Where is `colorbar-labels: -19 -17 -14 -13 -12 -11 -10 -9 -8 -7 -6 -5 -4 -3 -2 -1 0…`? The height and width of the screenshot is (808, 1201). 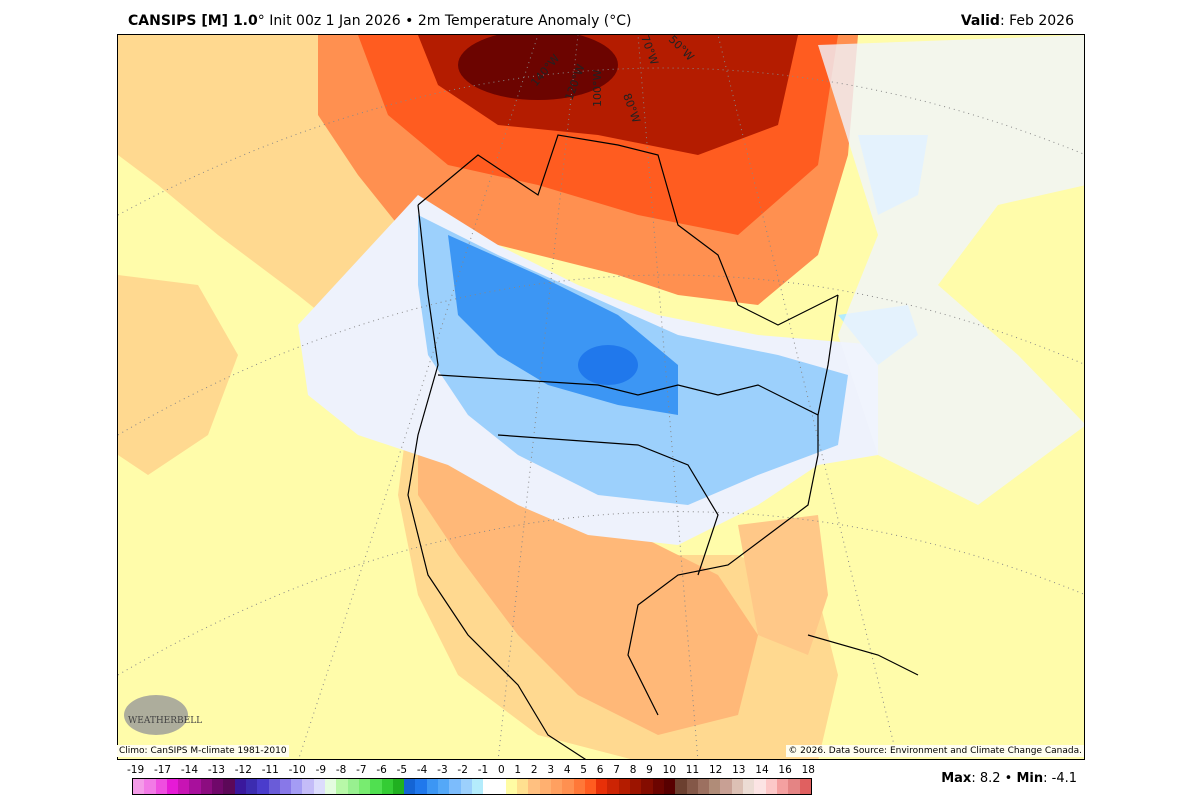
colorbar-labels: -19 -17 -14 -13 -12 -11 -10 -9 -8 -7 -6 -5 -4 -3 -2 -1 0… is located at coordinates (471, 770).